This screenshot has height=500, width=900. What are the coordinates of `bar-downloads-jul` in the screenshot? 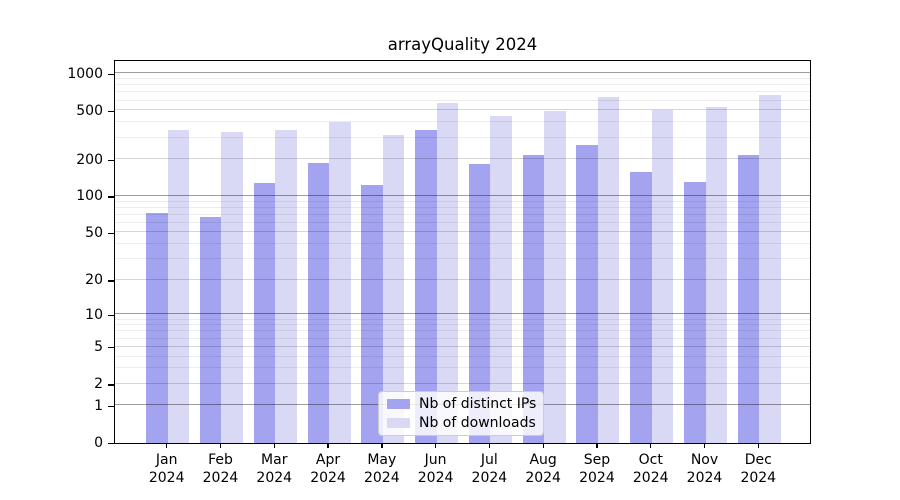 It's located at (501, 279).